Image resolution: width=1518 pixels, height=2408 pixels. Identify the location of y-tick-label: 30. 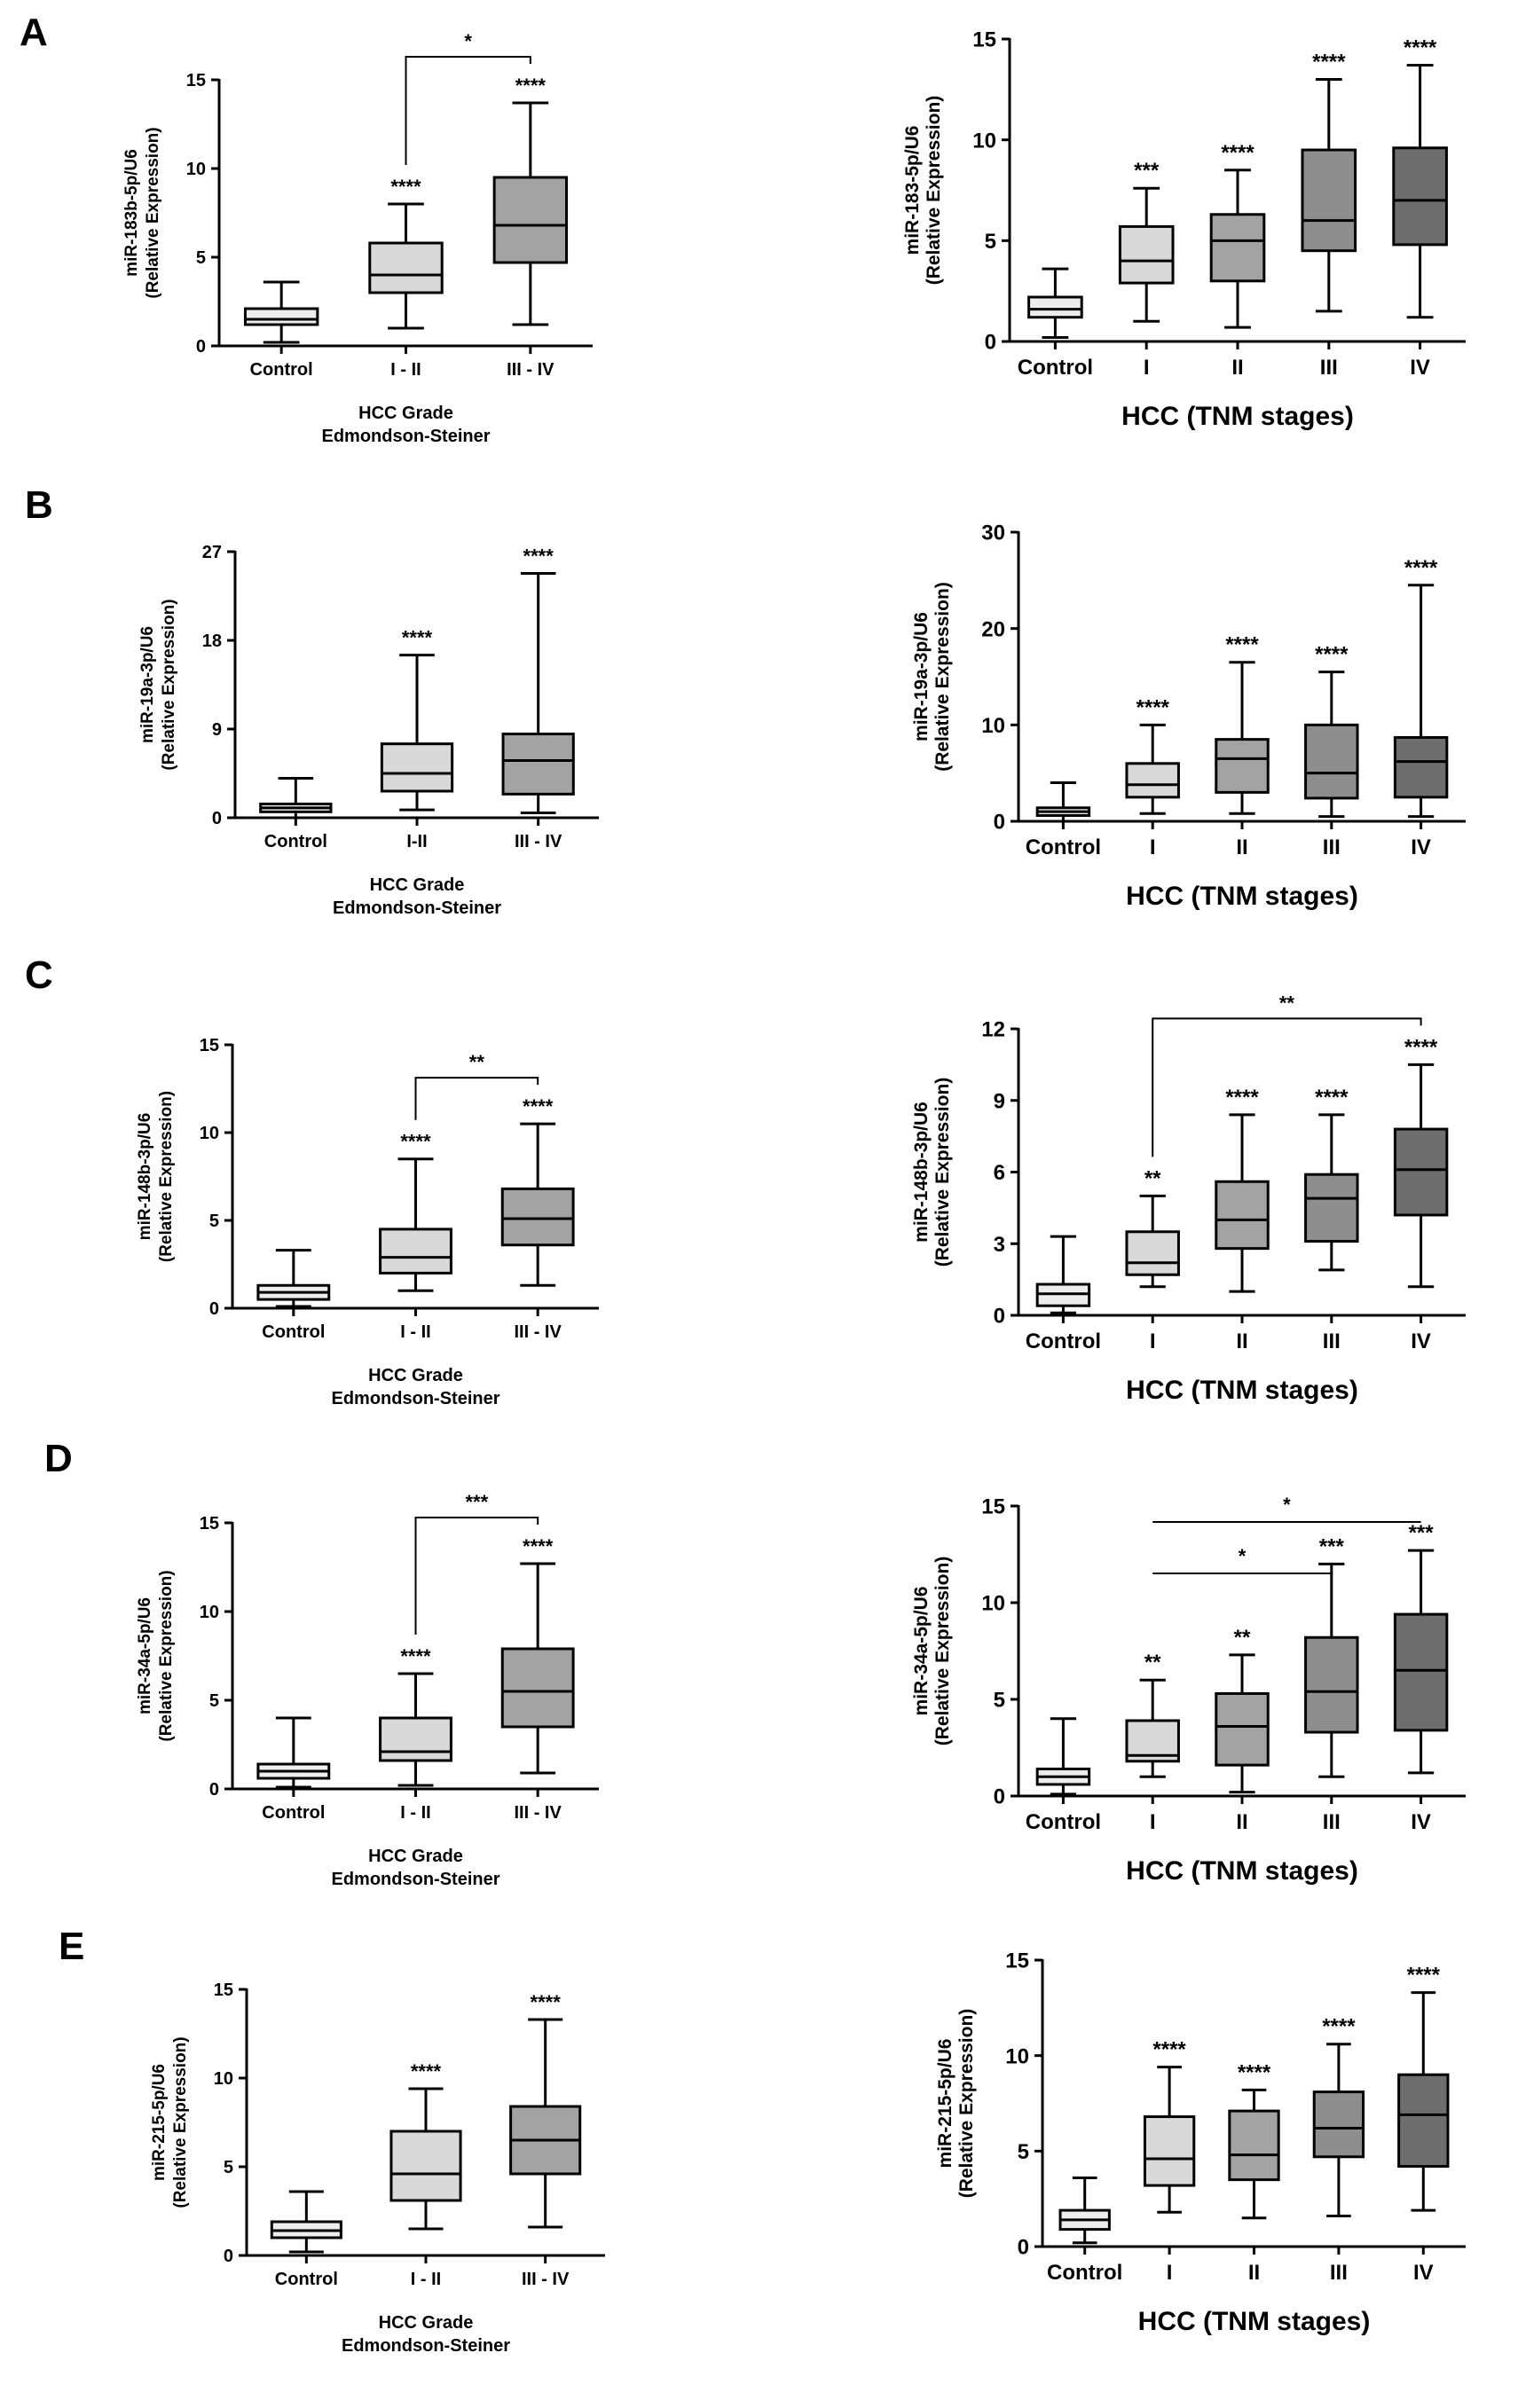
(993, 533).